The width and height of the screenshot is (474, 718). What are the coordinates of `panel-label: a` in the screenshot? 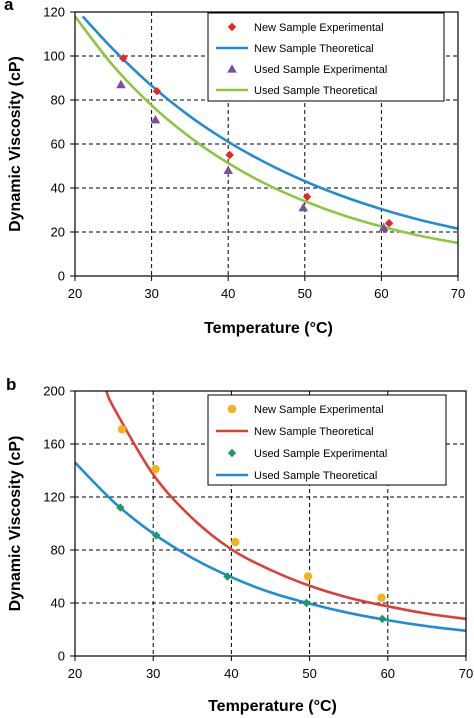 It's located at (9, 7).